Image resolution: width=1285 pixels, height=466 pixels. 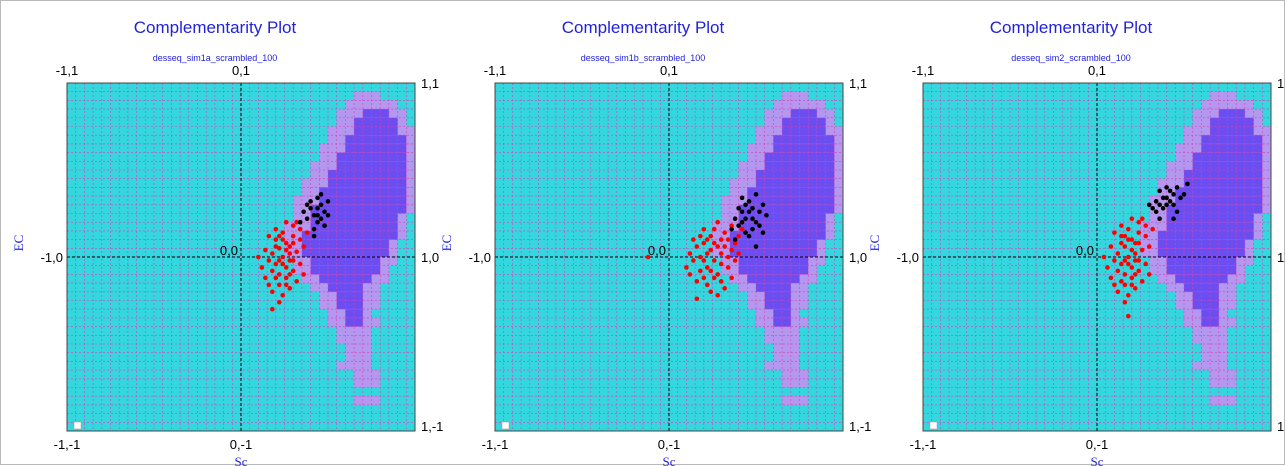 What do you see at coordinates (933, 425) in the screenshot?
I see `corner-marker` at bounding box center [933, 425].